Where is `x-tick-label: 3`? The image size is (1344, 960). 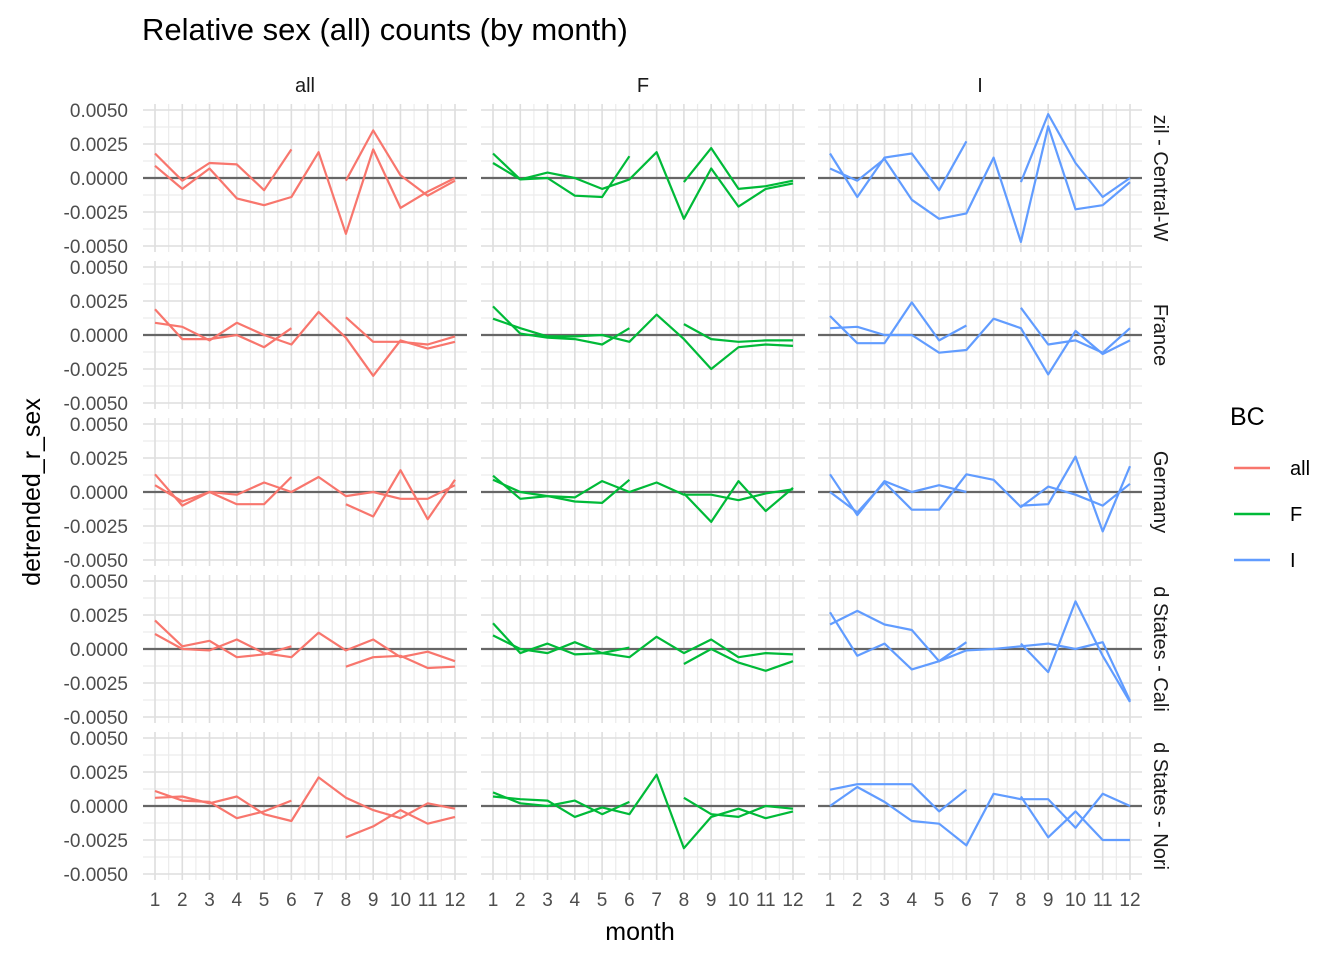 x-tick-label: 3 is located at coordinates (884, 900).